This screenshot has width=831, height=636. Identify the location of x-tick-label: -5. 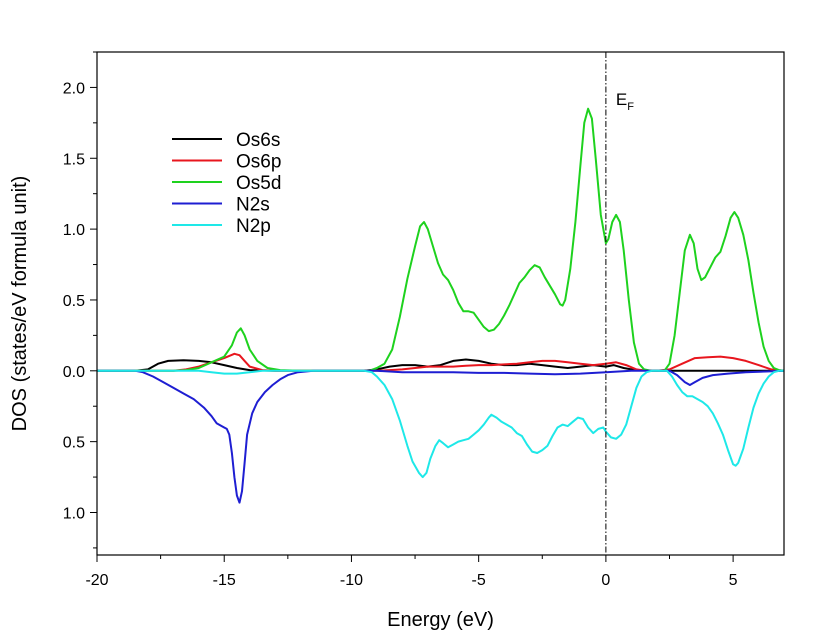
(479, 580).